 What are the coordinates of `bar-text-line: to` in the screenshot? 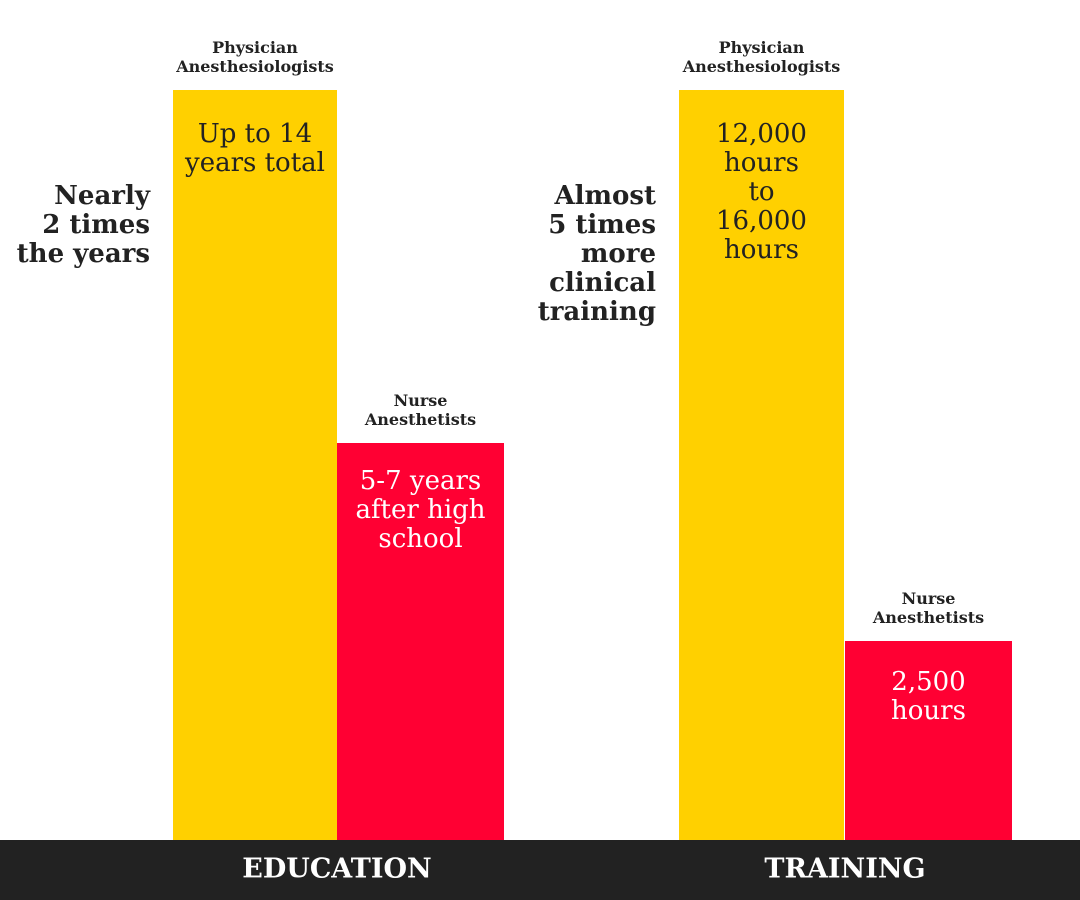 It's located at (761, 192).